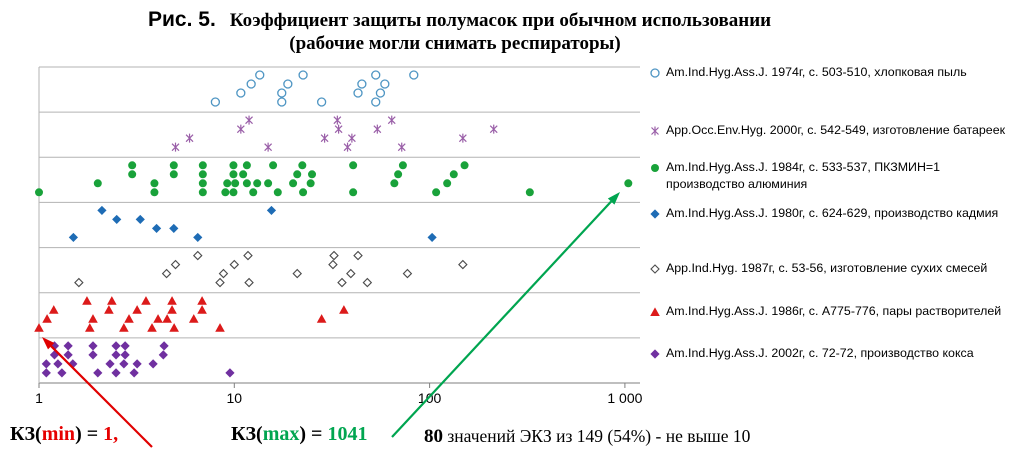 The width and height of the screenshot is (1024, 449). What do you see at coordinates (430, 398) in the screenshot?
I see `x-tick-label: 100` at bounding box center [430, 398].